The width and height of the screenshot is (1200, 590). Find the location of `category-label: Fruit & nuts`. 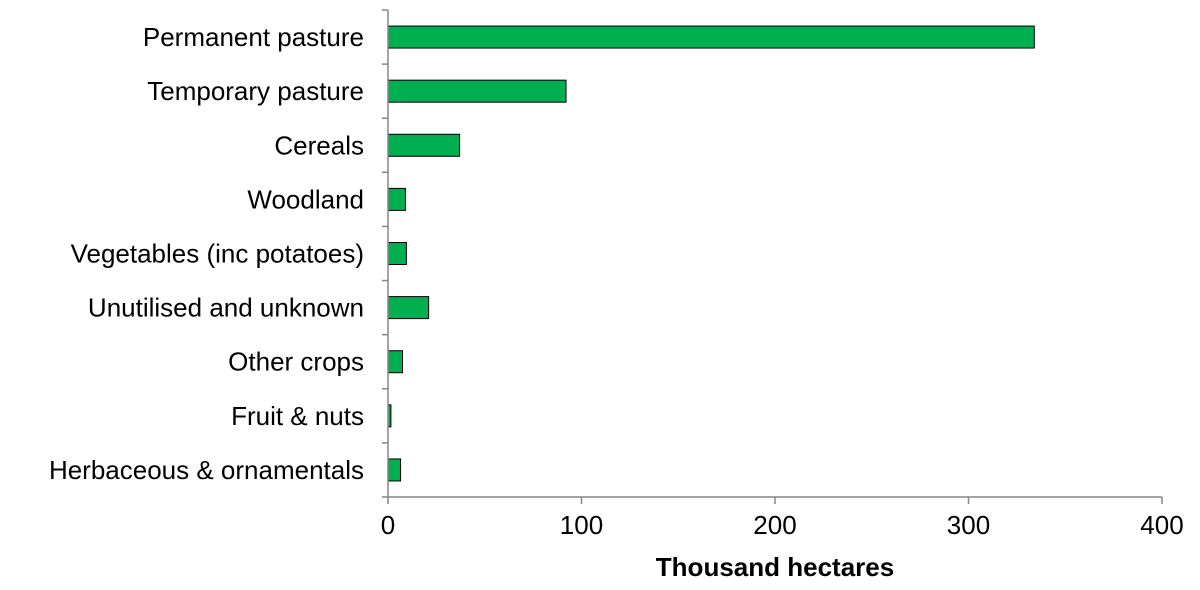

category-label: Fruit & nuts is located at coordinates (297, 416).